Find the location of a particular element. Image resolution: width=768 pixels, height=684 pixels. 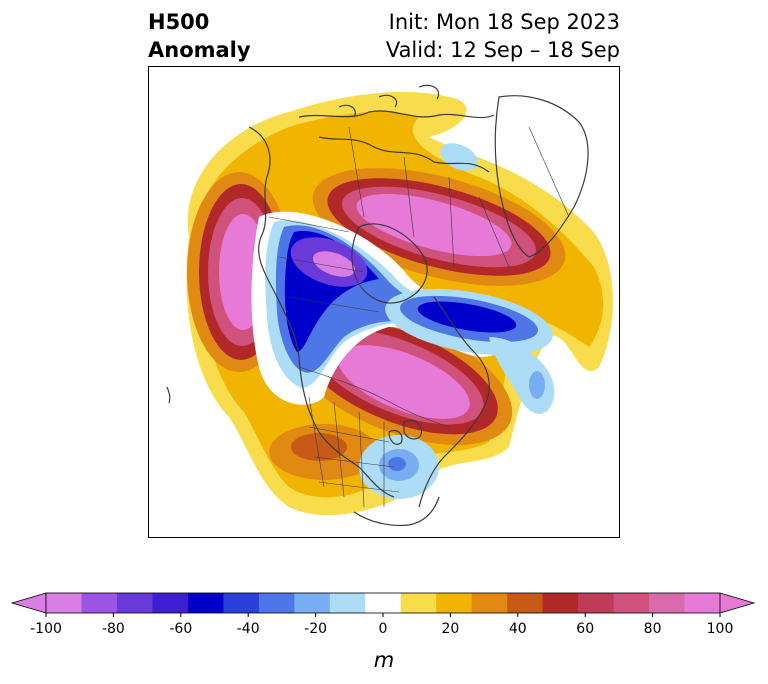

colorbar-tick-label: -100 is located at coordinates (46, 629).